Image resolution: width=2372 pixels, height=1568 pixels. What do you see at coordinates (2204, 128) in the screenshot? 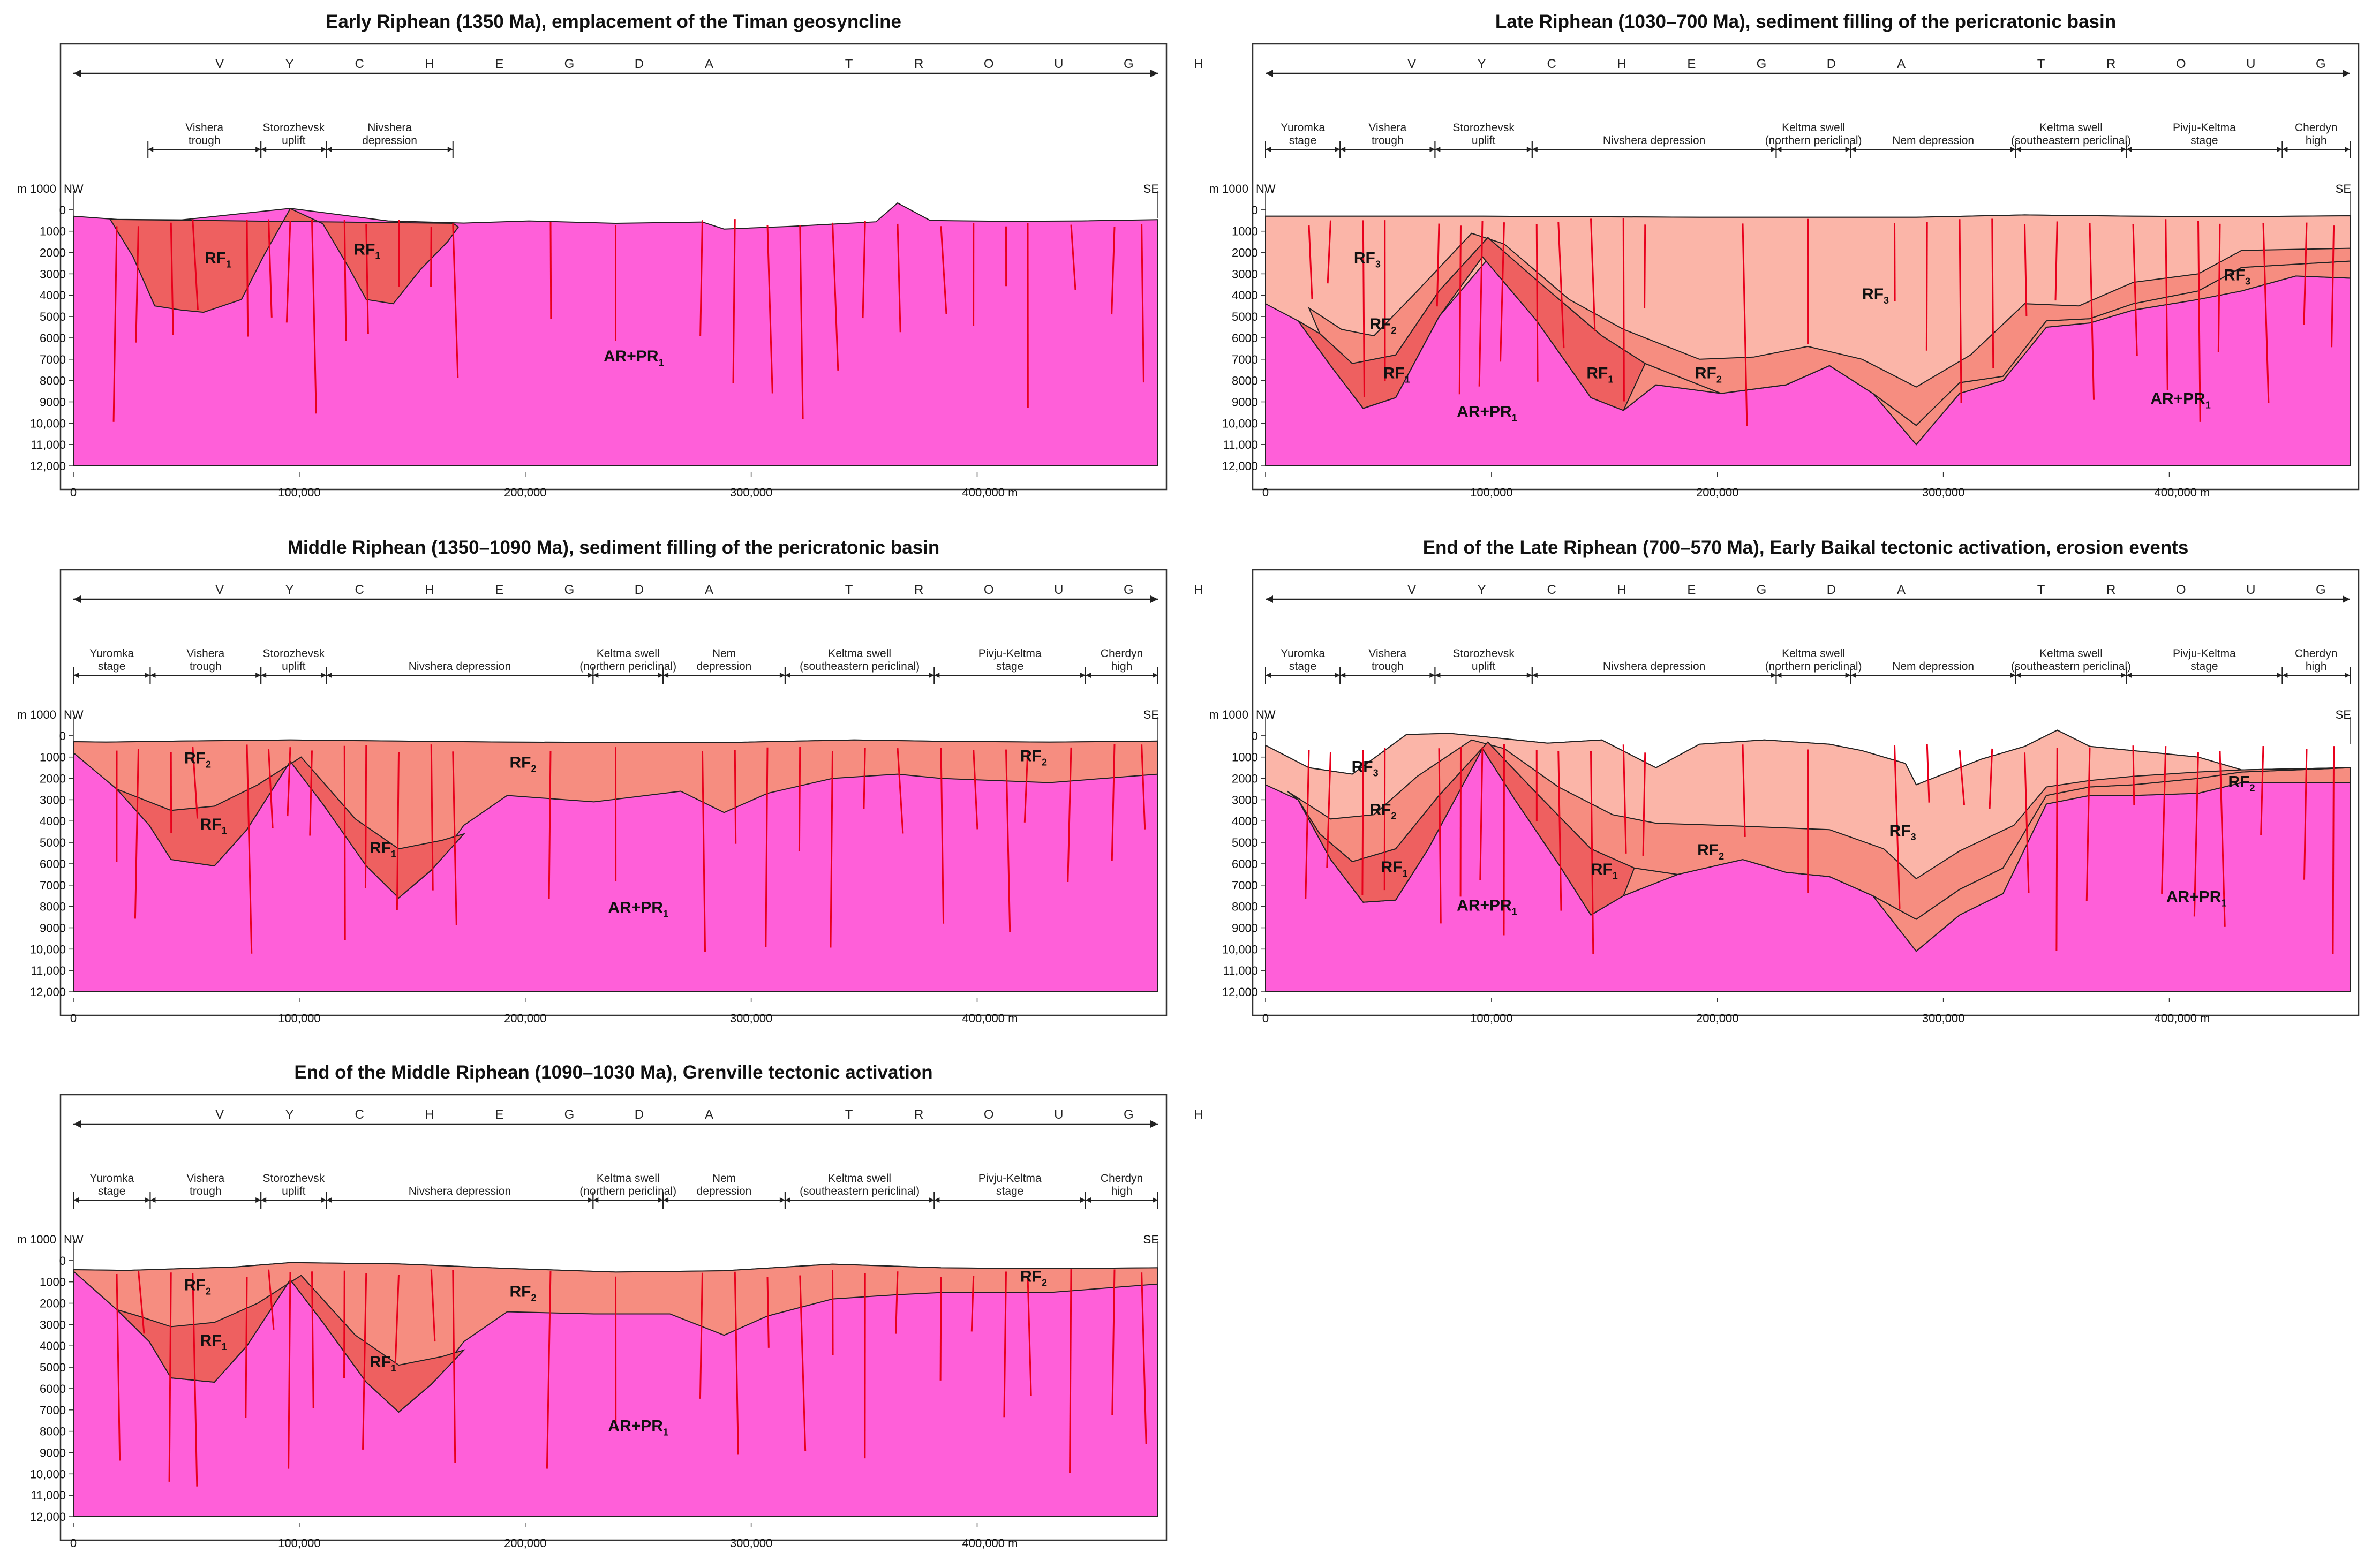
I see `structure-label: Pivju-Keltma` at bounding box center [2204, 128].